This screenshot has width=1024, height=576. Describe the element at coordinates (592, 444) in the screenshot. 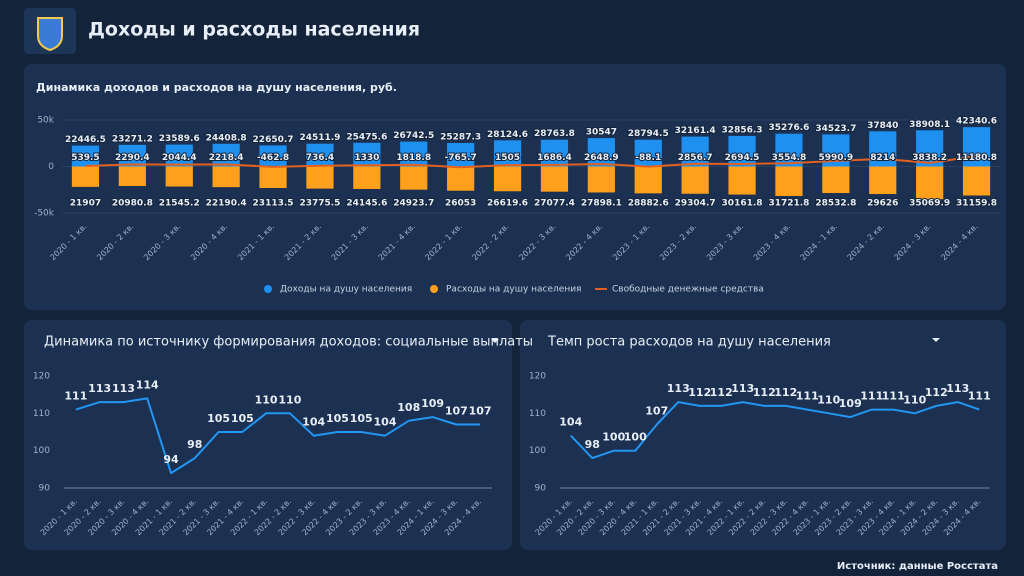

I see `data-label: 98` at that location.